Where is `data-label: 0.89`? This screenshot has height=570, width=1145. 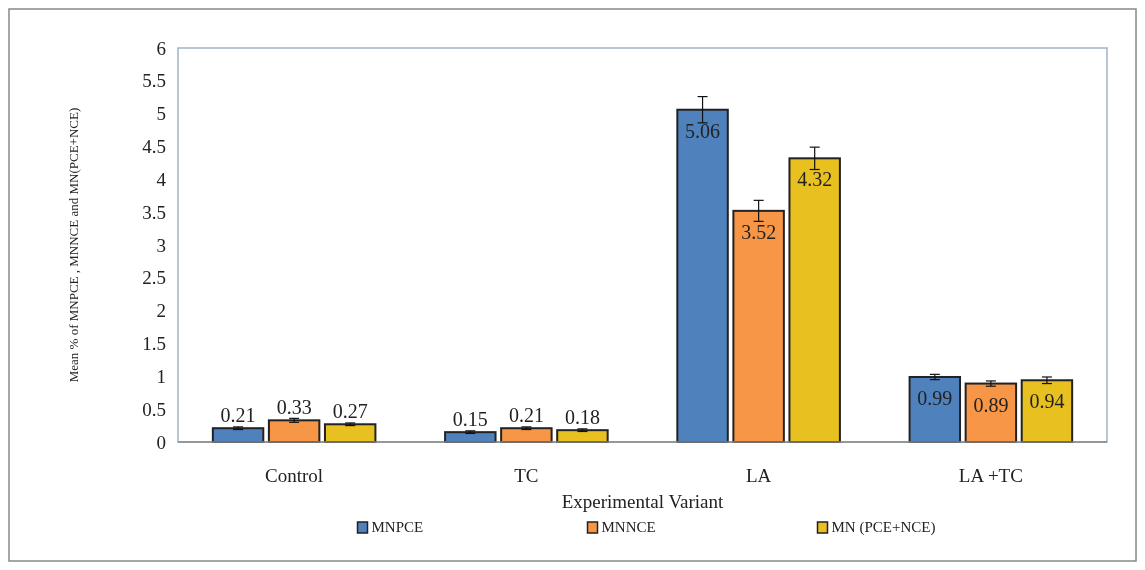
data-label: 0.89 is located at coordinates (991, 404).